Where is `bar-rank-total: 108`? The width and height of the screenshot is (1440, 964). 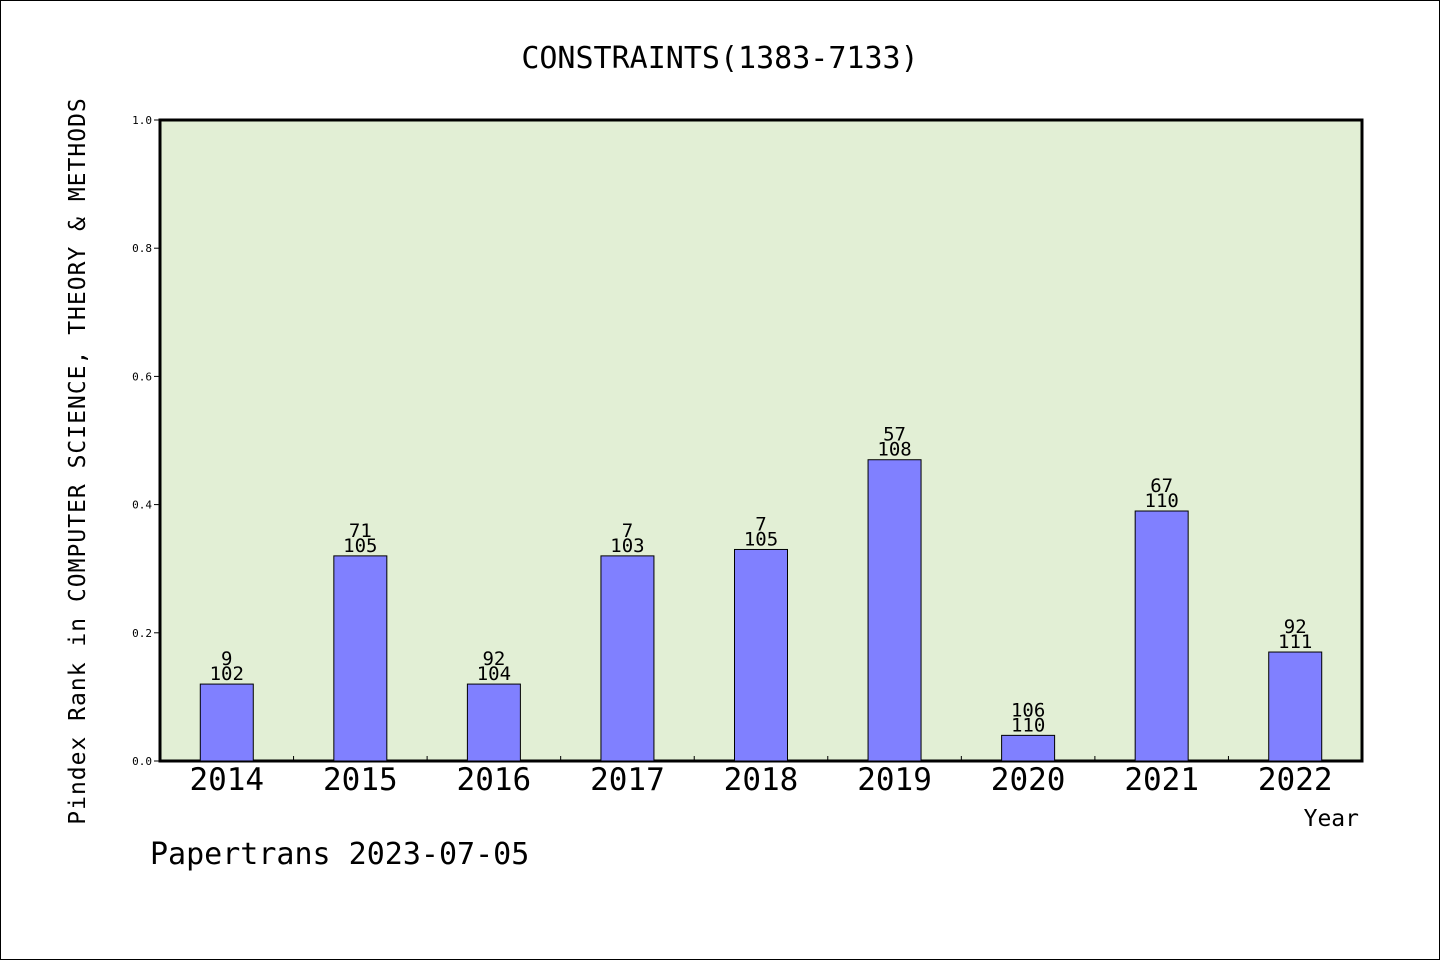
bar-rank-total: 108 is located at coordinates (894, 450).